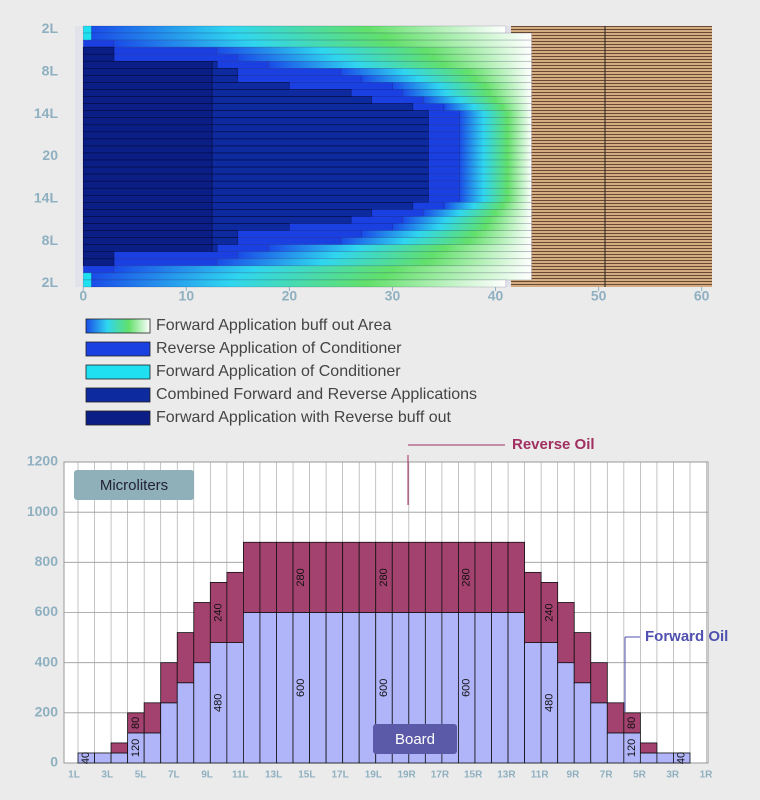 This screenshot has width=760, height=800. I want to click on x-tick-label: 1L, so click(74, 775).